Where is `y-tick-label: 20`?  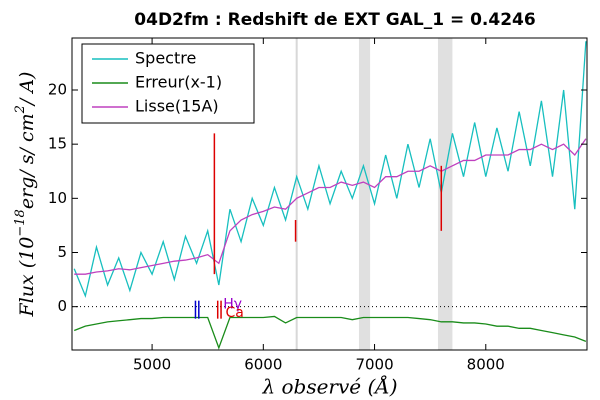 y-tick-label: 20 is located at coordinates (57, 90).